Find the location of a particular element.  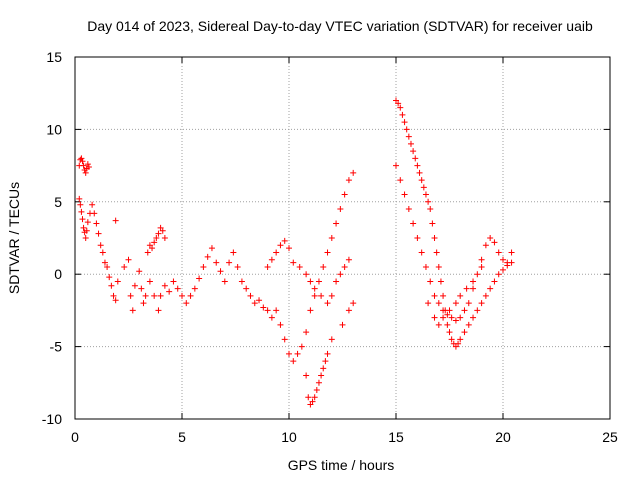

y-tick-label: -5 is located at coordinates (56, 347).